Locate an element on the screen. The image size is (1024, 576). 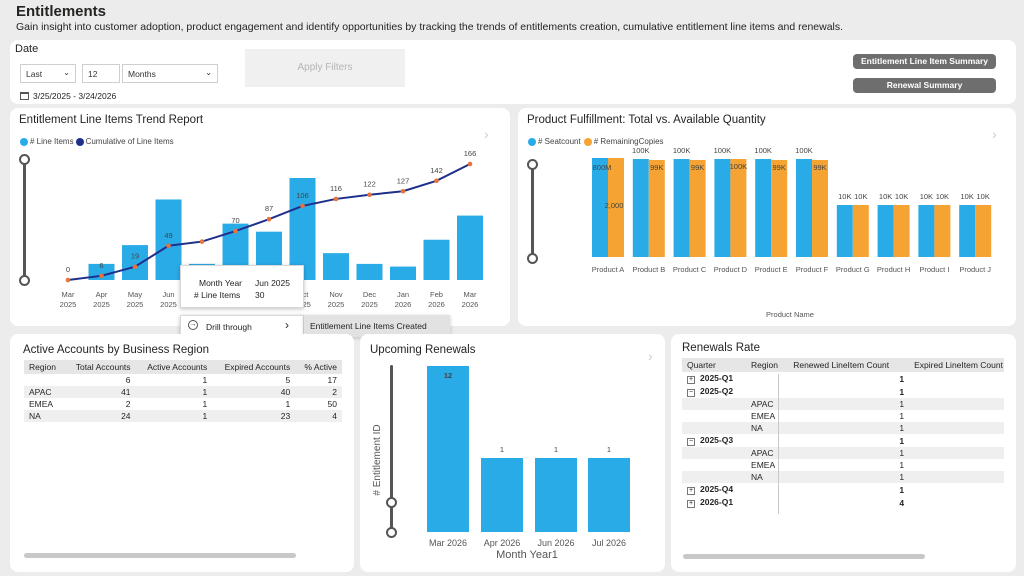
table-row: +2025-Q4 1 15 is located at coordinates (843, 489).